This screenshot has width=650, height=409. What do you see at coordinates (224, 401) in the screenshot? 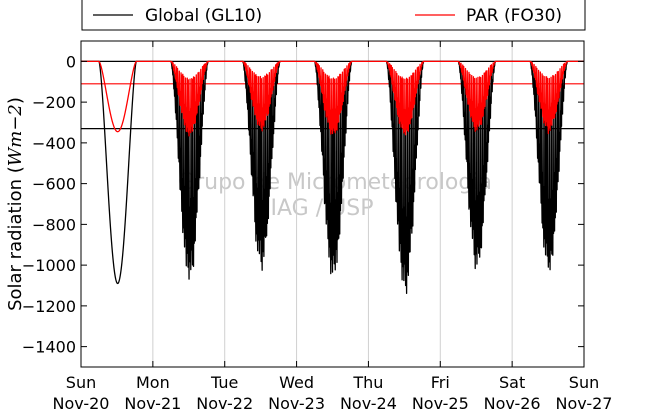
I see `x-tick-label-date: Nov-22` at bounding box center [224, 401].